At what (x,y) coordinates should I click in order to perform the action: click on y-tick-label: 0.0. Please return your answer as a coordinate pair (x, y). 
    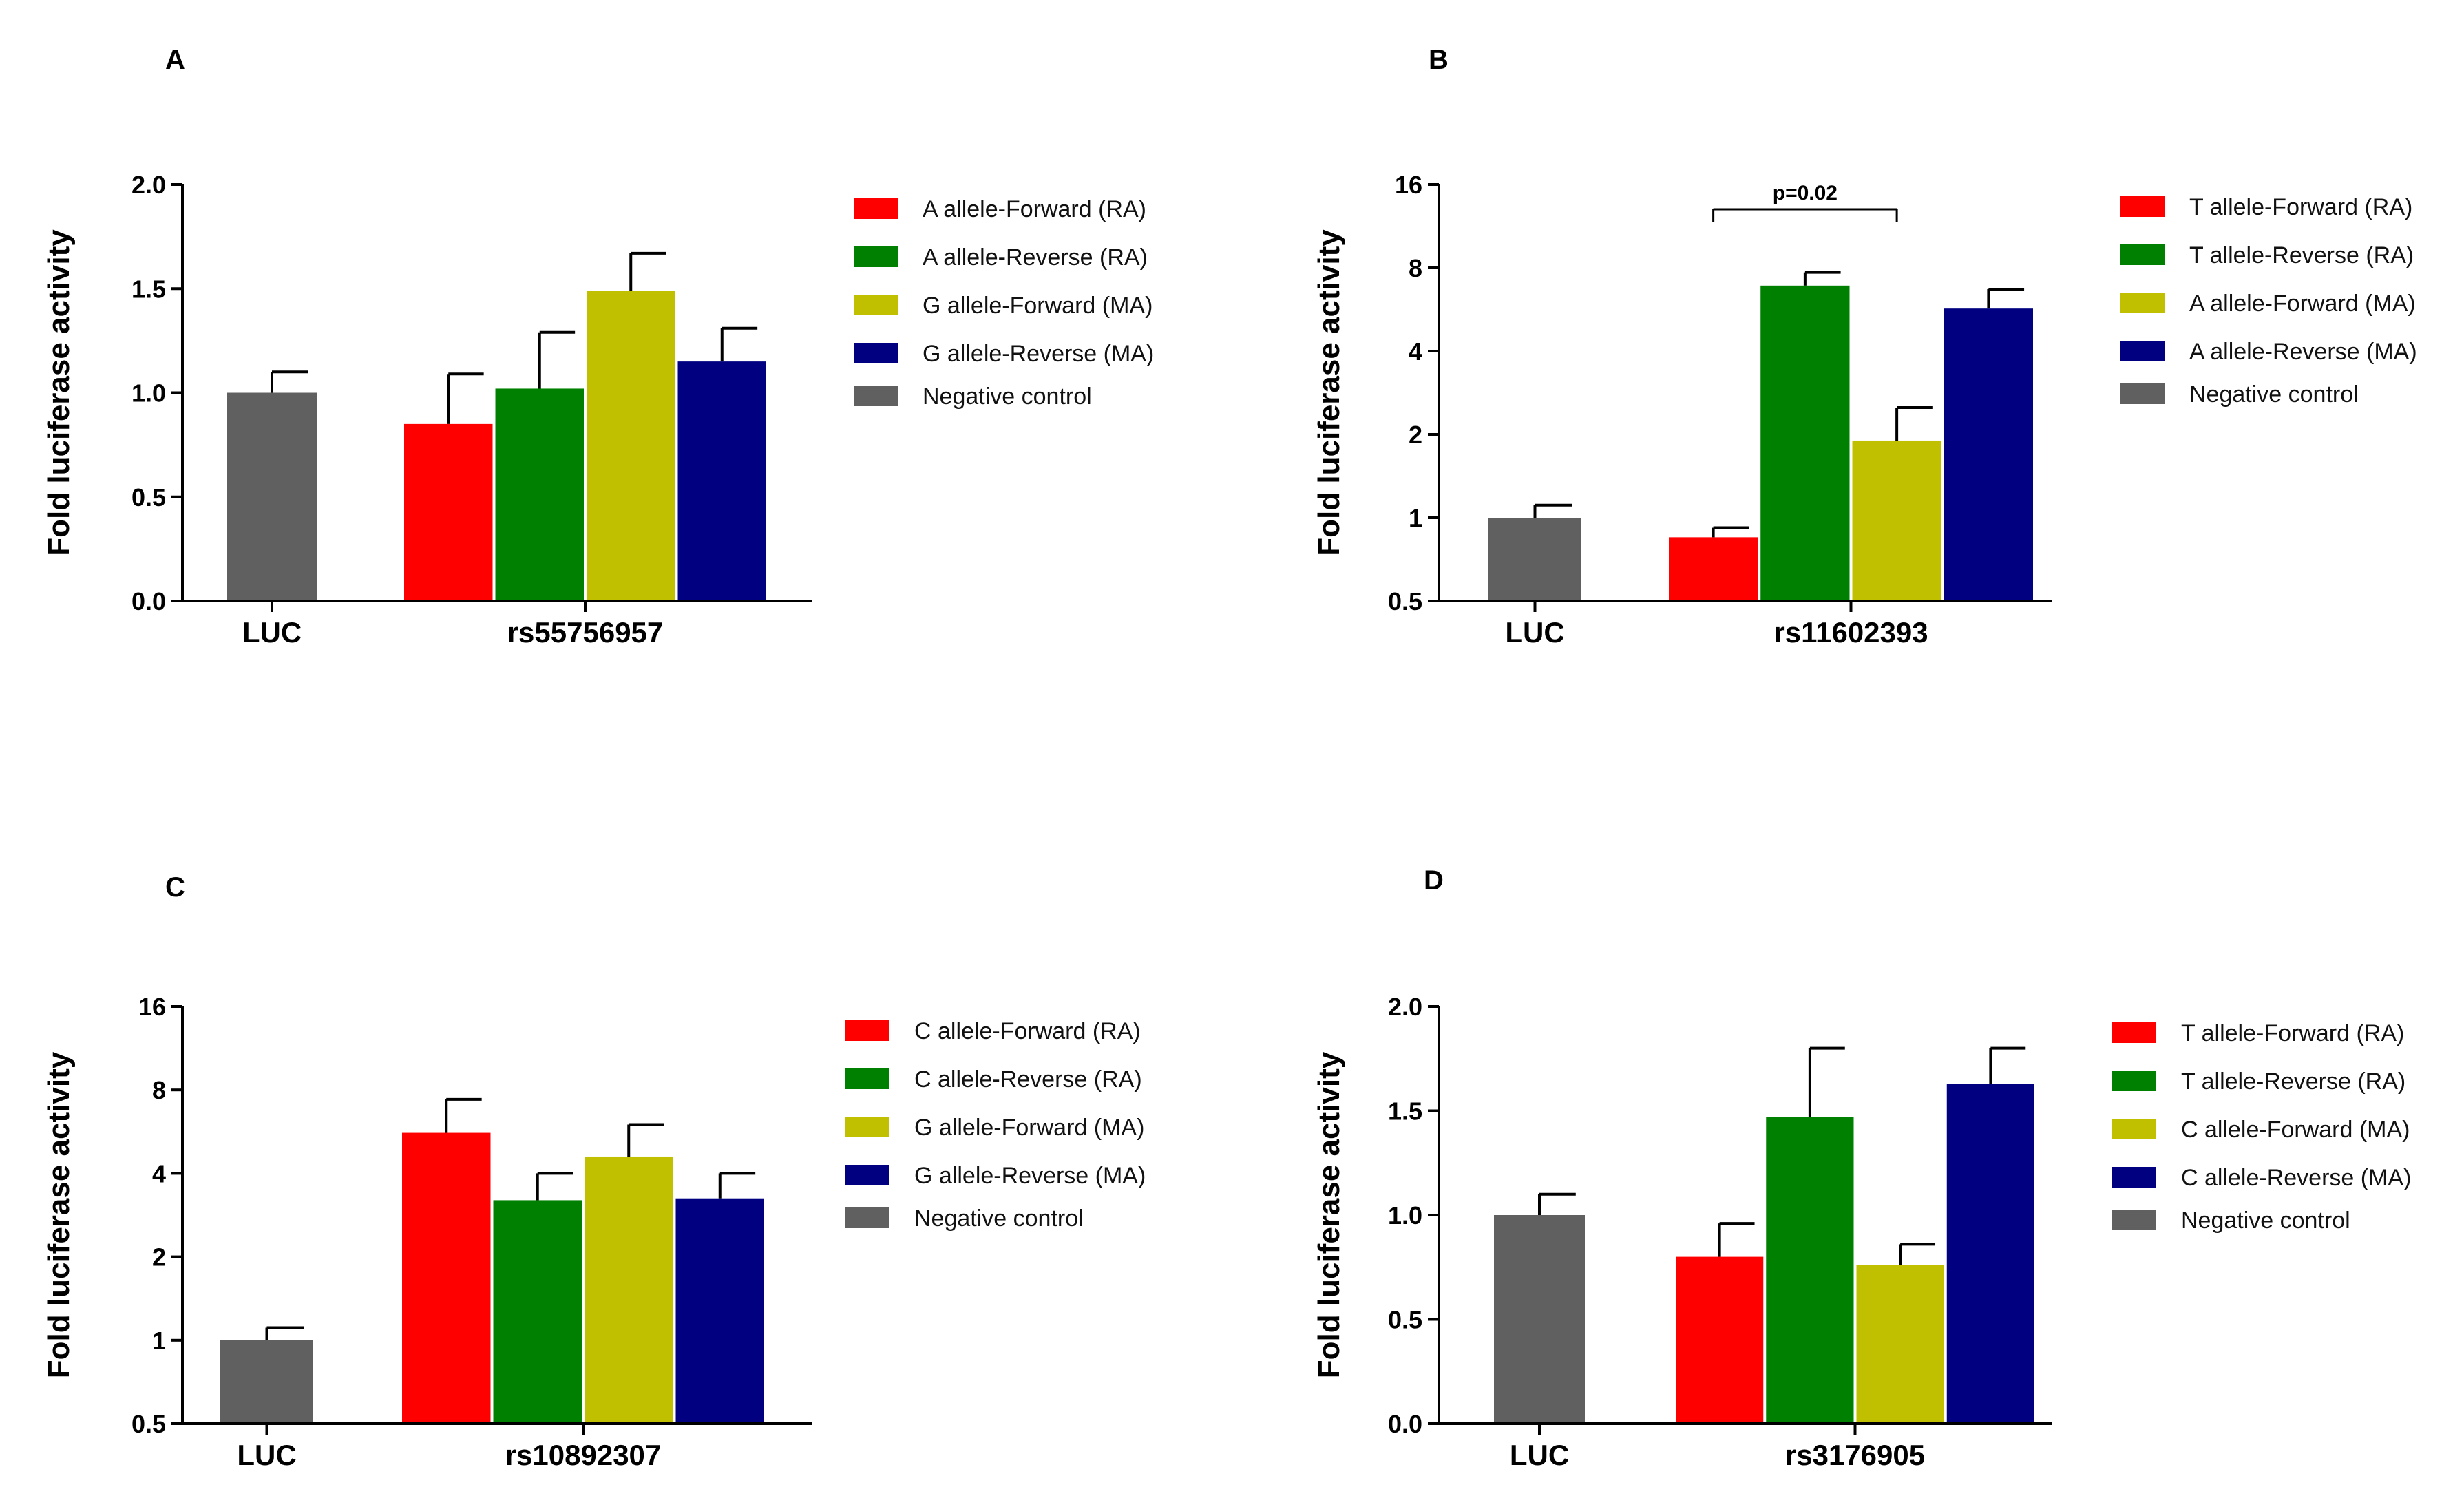
    Looking at the image, I should click on (1405, 1424).